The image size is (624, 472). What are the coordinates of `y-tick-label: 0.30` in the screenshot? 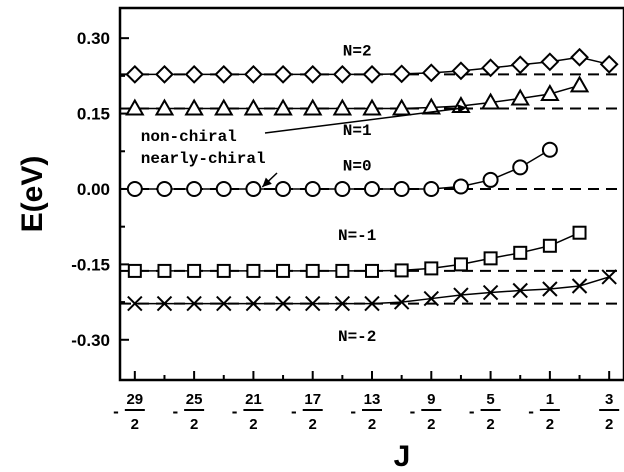 It's located at (93, 38).